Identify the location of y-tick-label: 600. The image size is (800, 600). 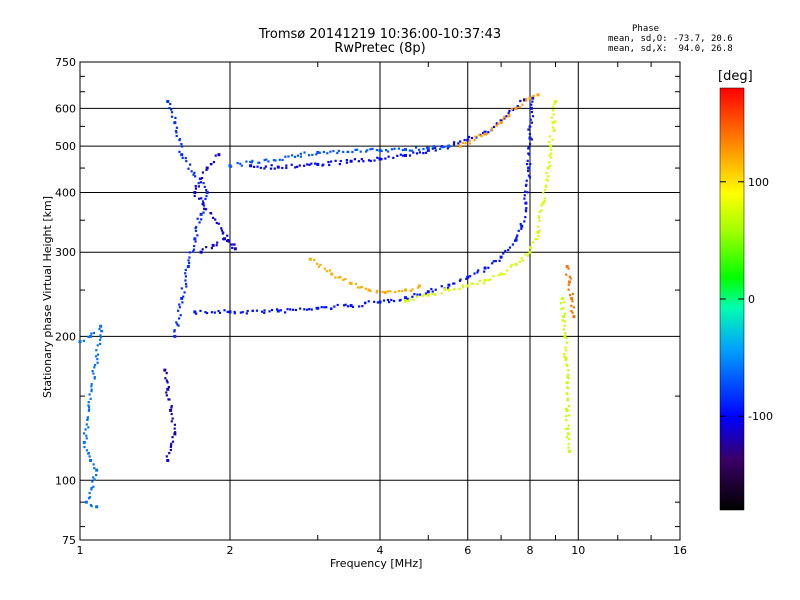
(65, 108).